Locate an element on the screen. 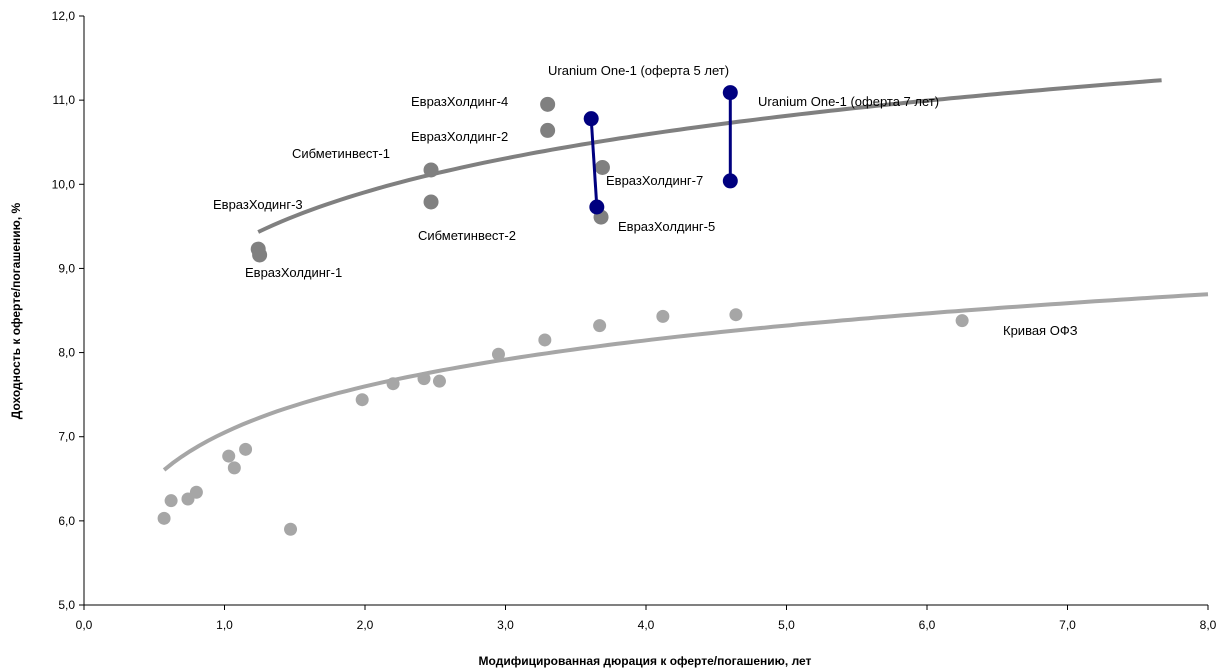 This screenshot has width=1222, height=670. label-uranium-7y: Uranium One-1 (оферта 7 лет) is located at coordinates (848, 101).